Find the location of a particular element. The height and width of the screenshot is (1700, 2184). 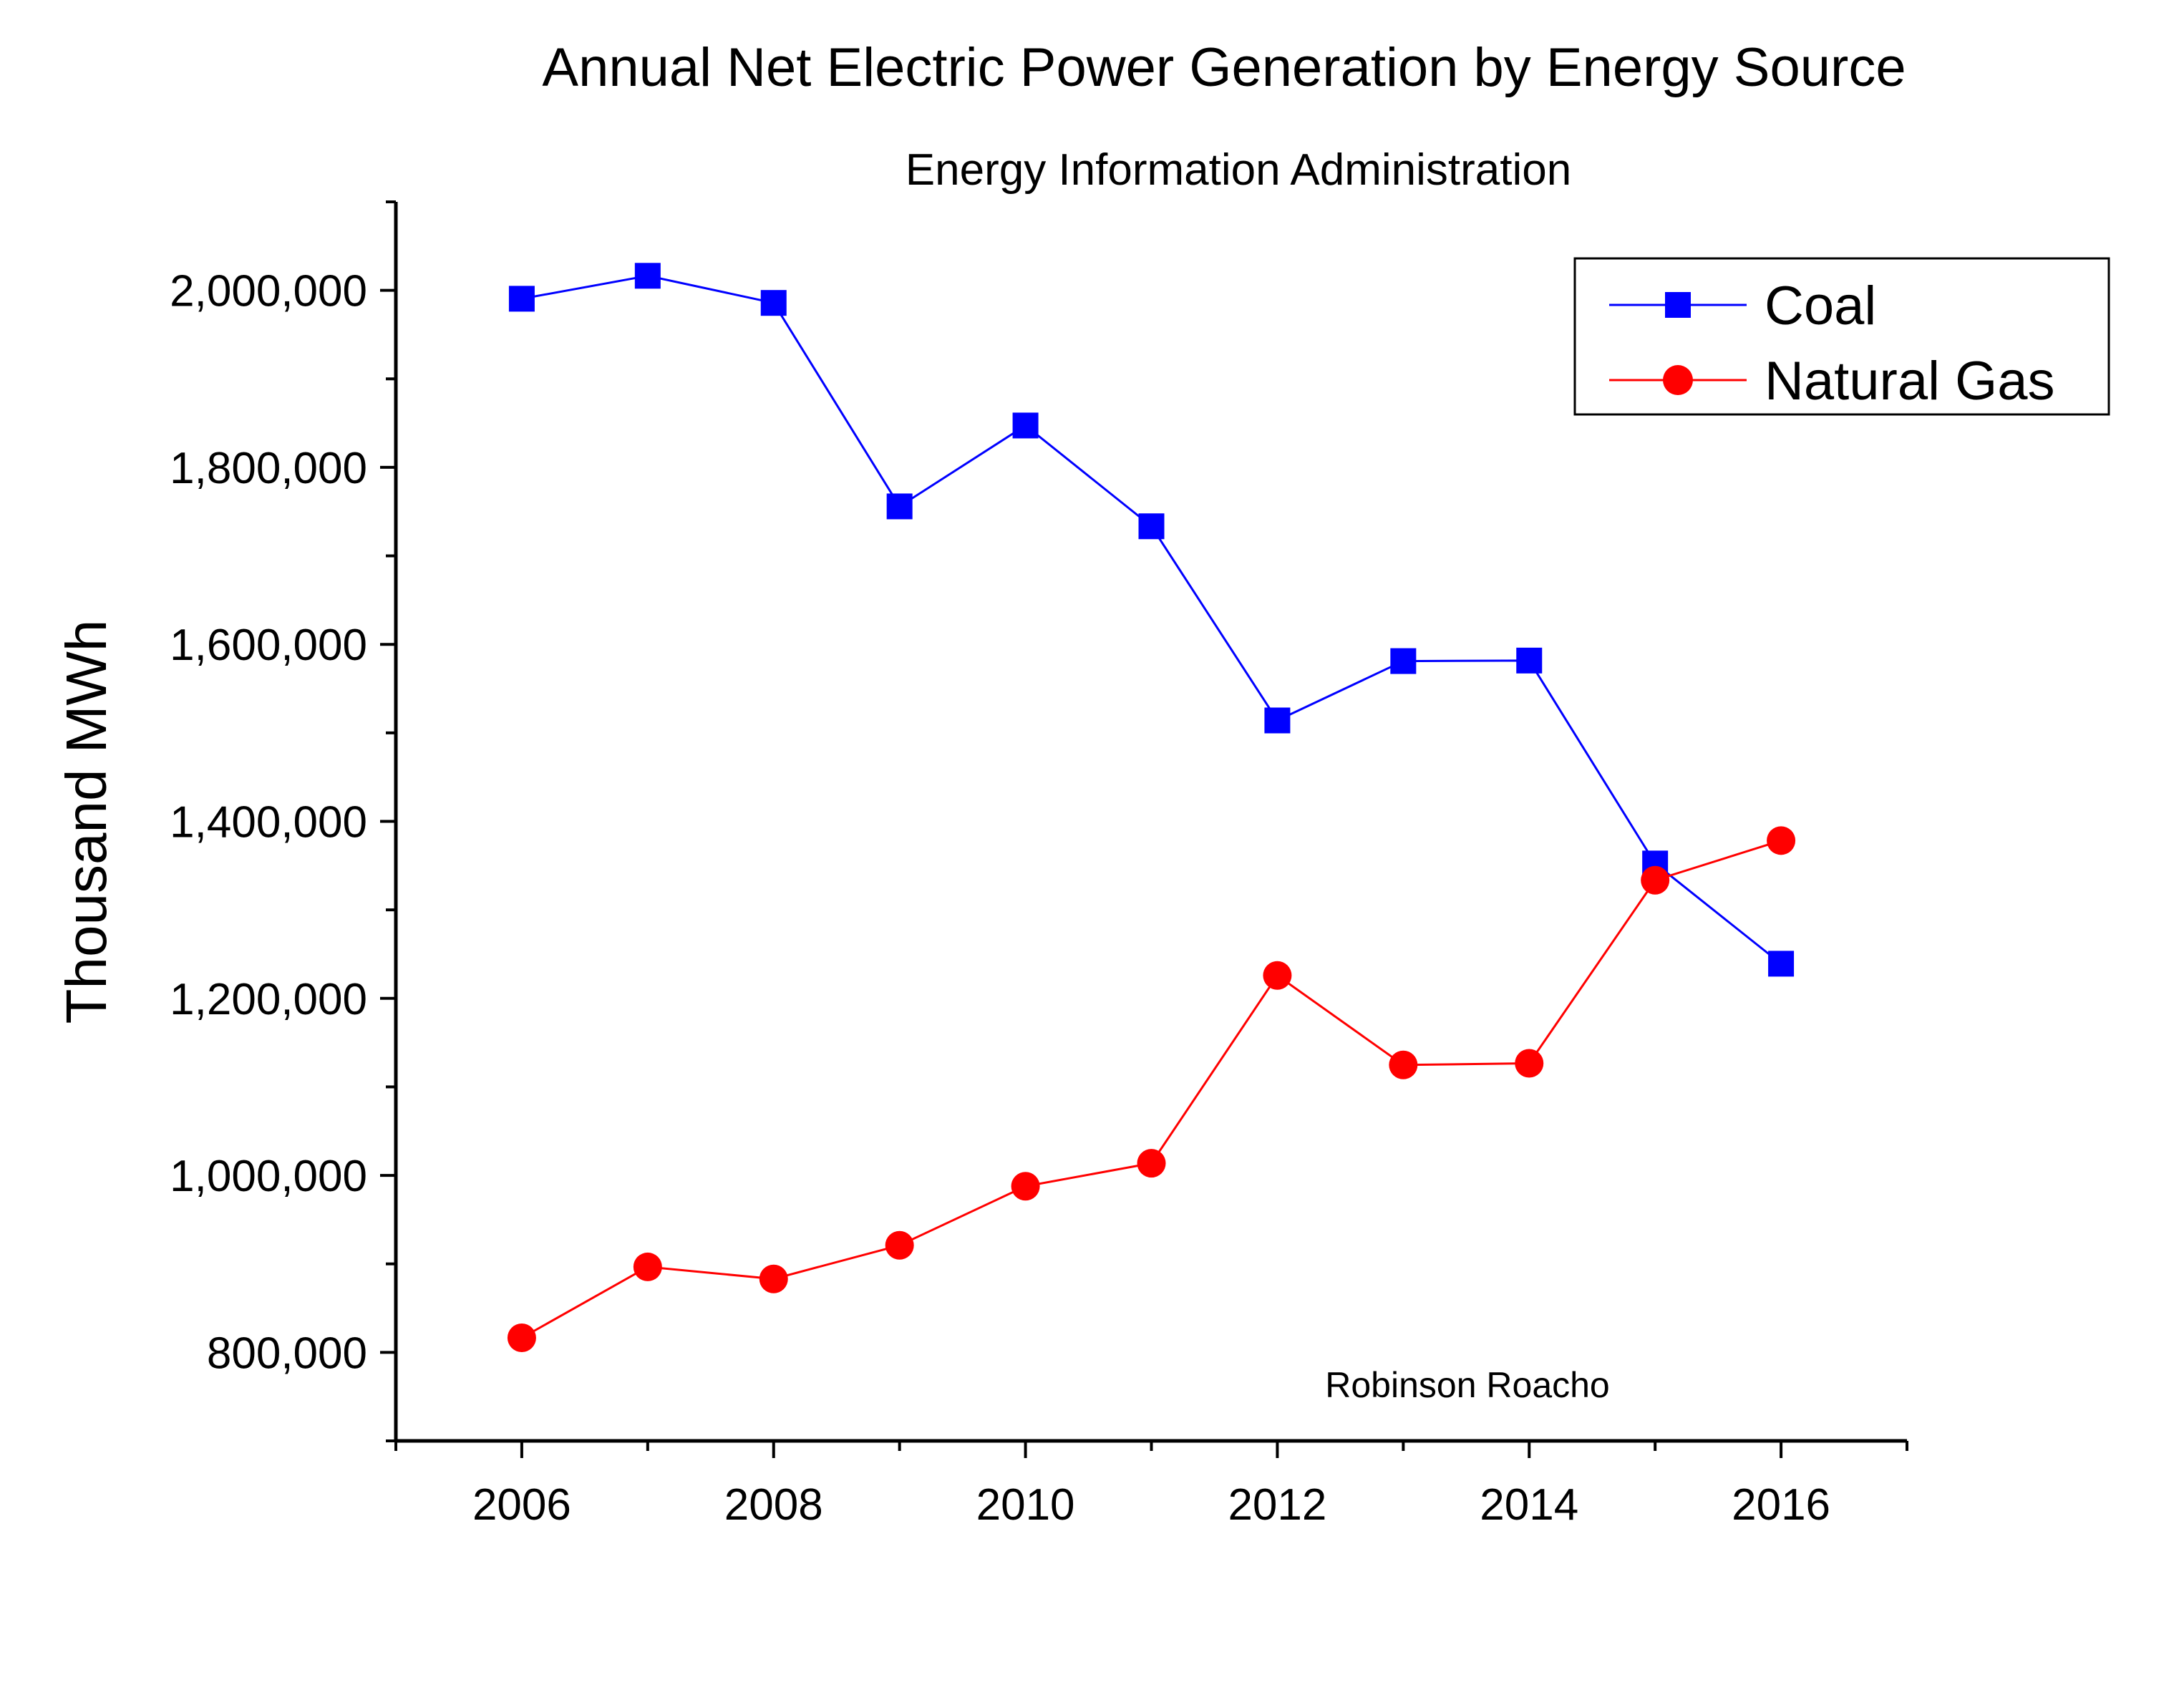

y-tick-label: 1,200,000 is located at coordinates (268, 999).